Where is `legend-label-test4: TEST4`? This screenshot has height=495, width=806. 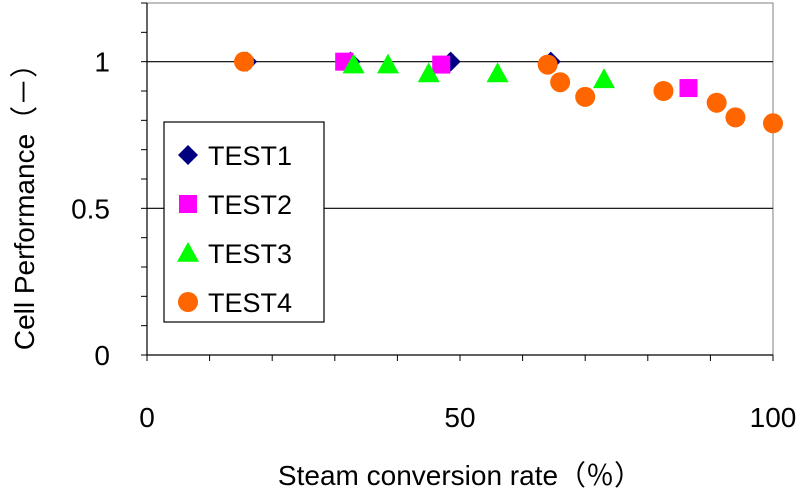 legend-label-test4: TEST4 is located at coordinates (250, 303).